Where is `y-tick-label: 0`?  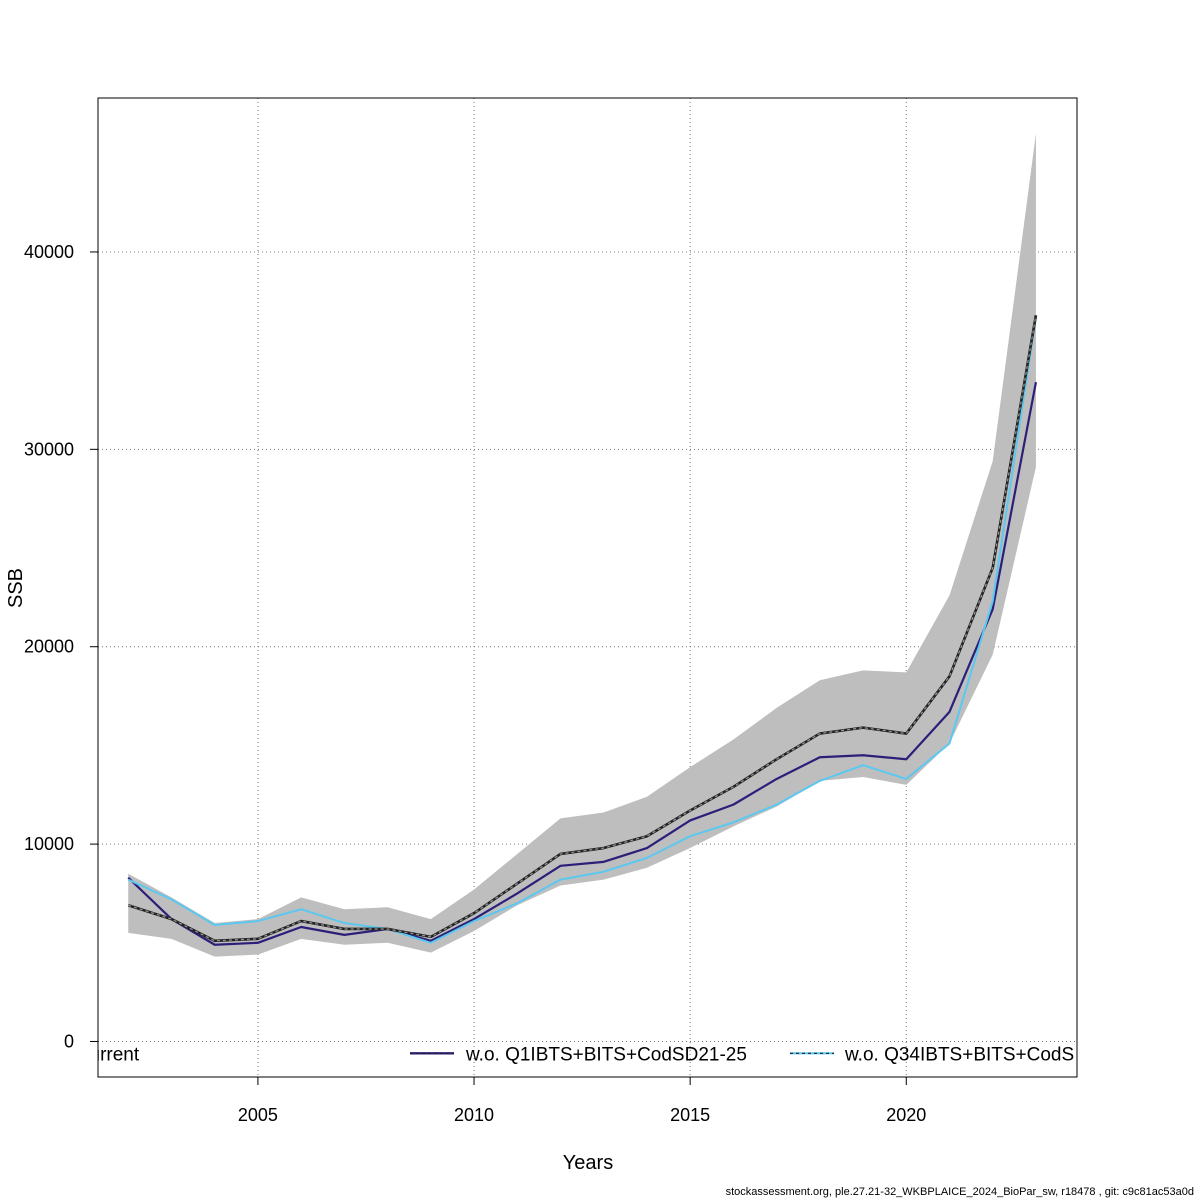
y-tick-label: 0 is located at coordinates (69, 1041).